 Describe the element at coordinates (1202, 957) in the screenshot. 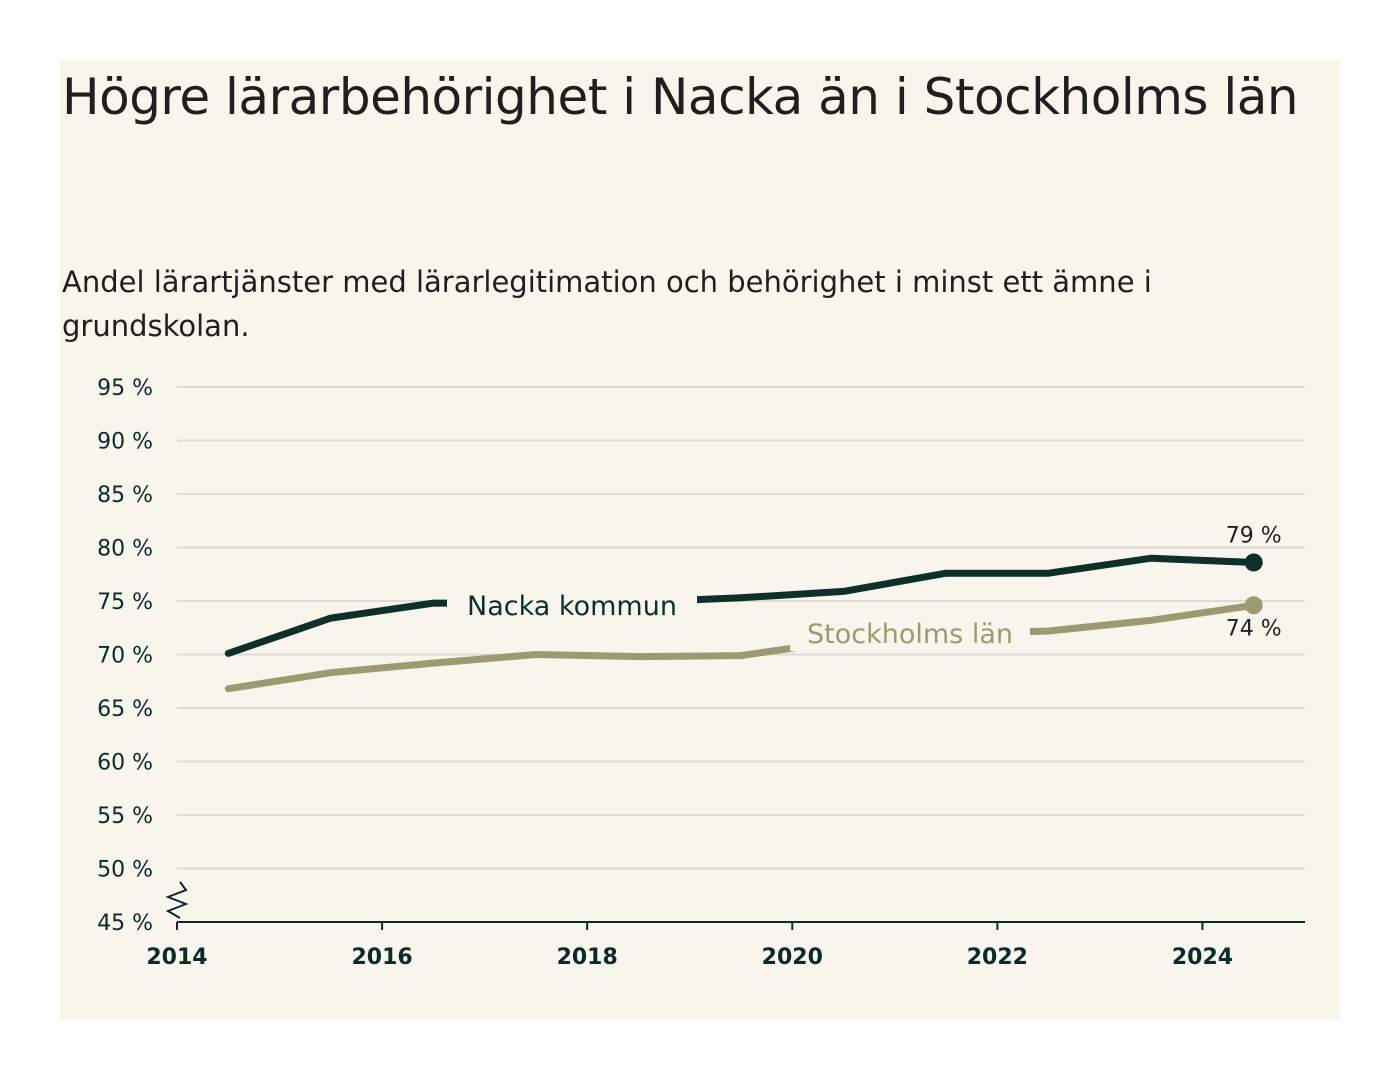

I see `x-tick-label: 2024` at that location.